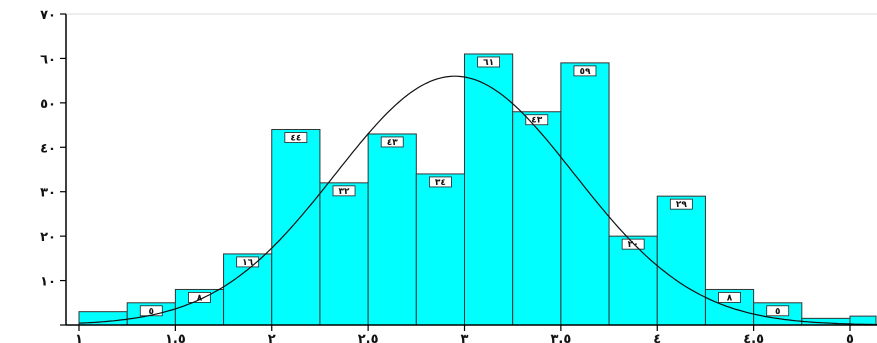  Describe the element at coordinates (560, 337) in the screenshot. I see `x-tick-label: ٣.٥` at that location.